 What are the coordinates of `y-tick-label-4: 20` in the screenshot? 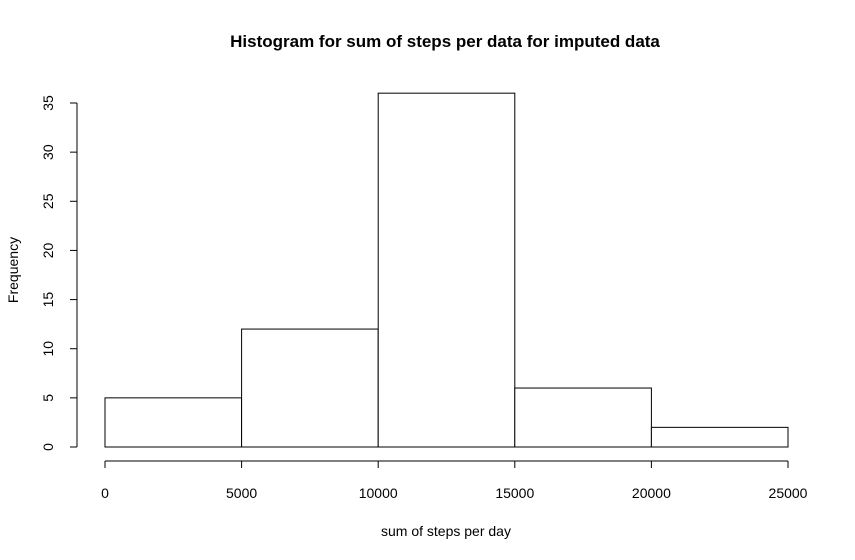 It's located at (48, 250).